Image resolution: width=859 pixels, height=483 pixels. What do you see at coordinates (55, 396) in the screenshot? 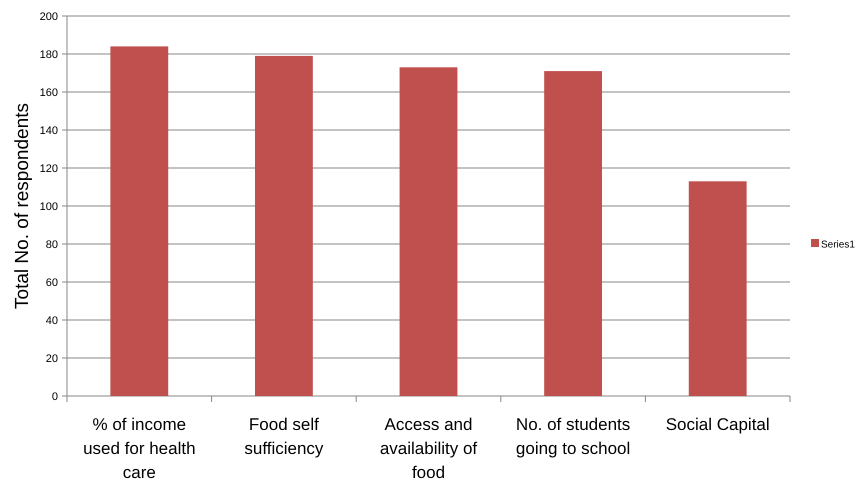
I see `y-tick-label: 0` at bounding box center [55, 396].